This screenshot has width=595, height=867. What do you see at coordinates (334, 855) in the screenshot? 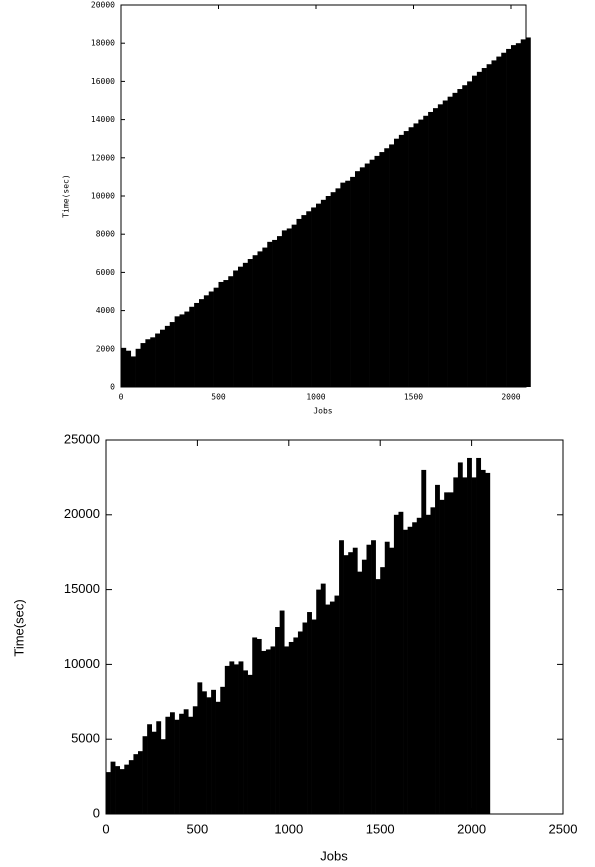
I see `x-axis-label: Jobs` at bounding box center [334, 855].